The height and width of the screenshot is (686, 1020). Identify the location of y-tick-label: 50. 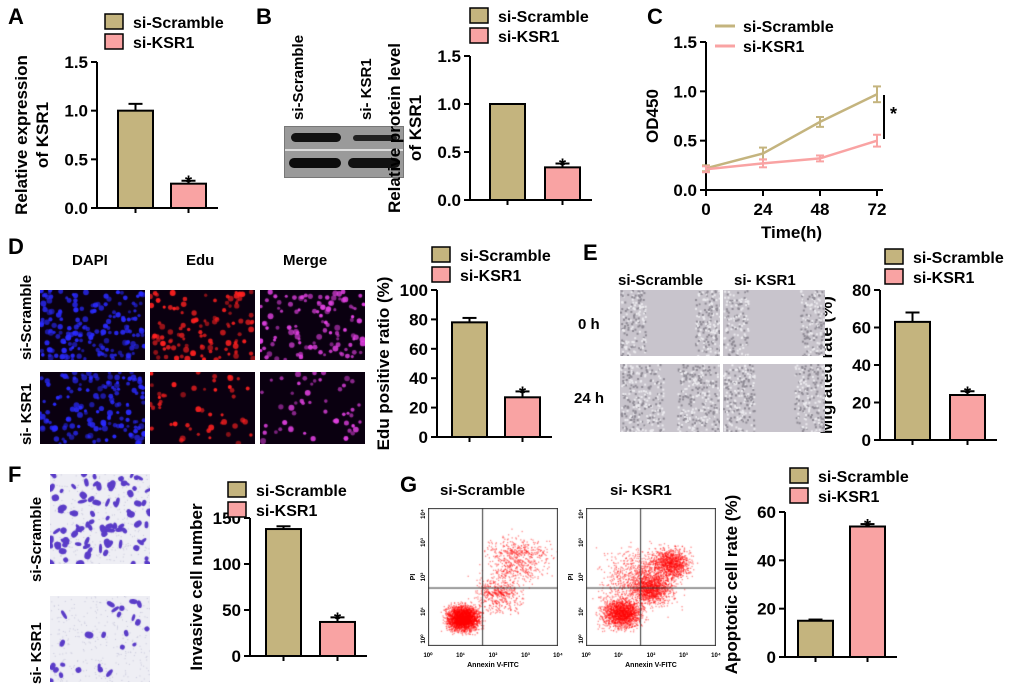
(231, 610).